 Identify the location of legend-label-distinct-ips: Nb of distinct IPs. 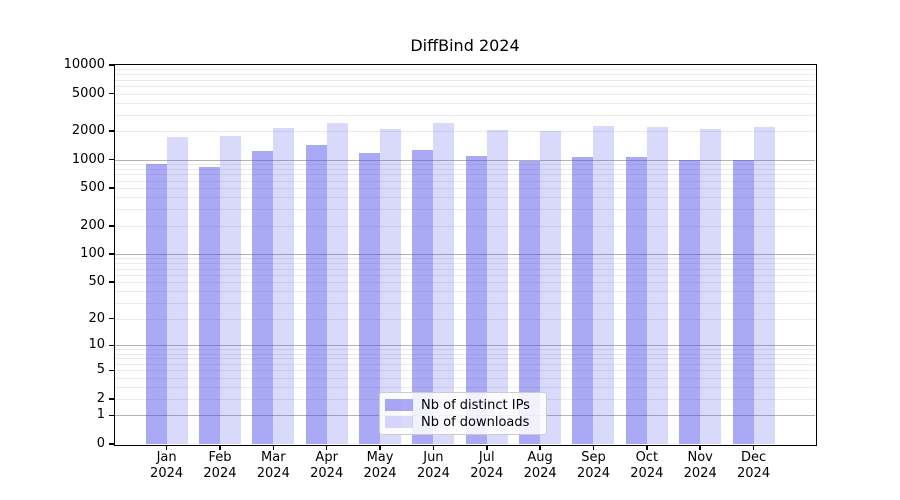
(475, 405).